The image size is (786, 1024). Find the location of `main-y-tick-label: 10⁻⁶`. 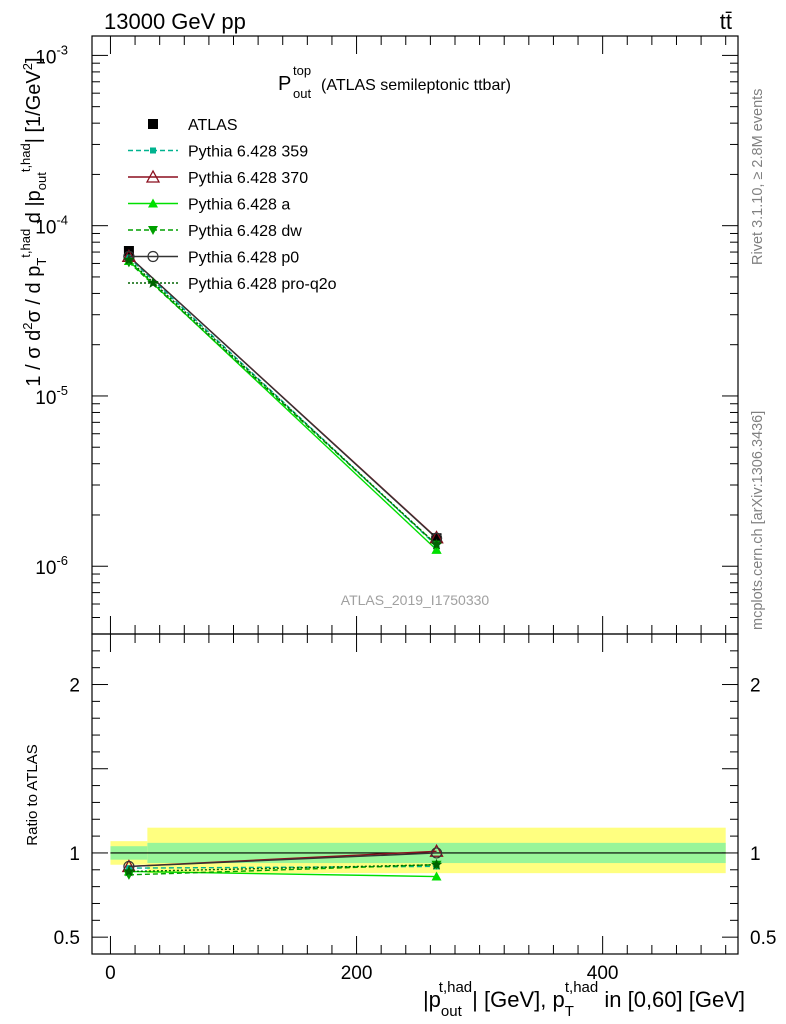

main-y-tick-label: 10⁻⁶ is located at coordinates (51, 566).